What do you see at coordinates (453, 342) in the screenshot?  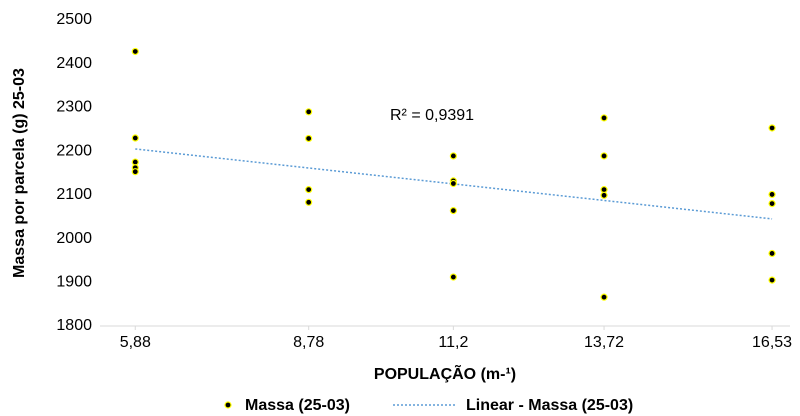 I see `x-tick-label: 11,2` at bounding box center [453, 342].